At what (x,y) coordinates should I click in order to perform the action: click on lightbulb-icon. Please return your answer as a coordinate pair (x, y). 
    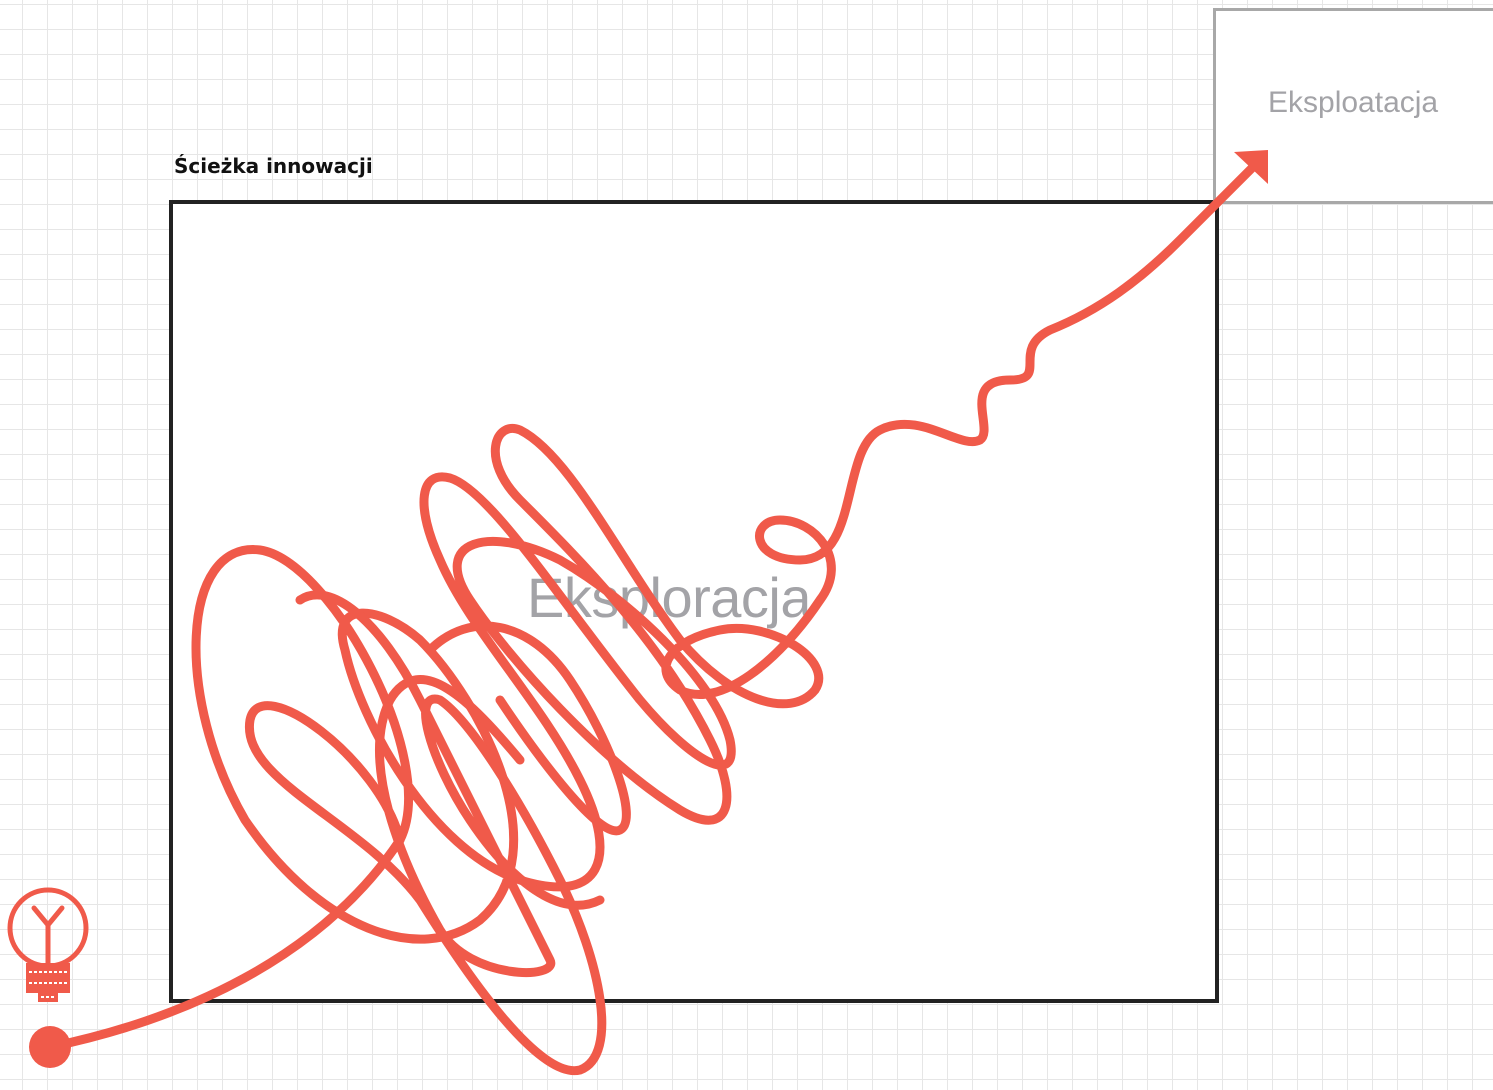
    Looking at the image, I should click on (48, 944).